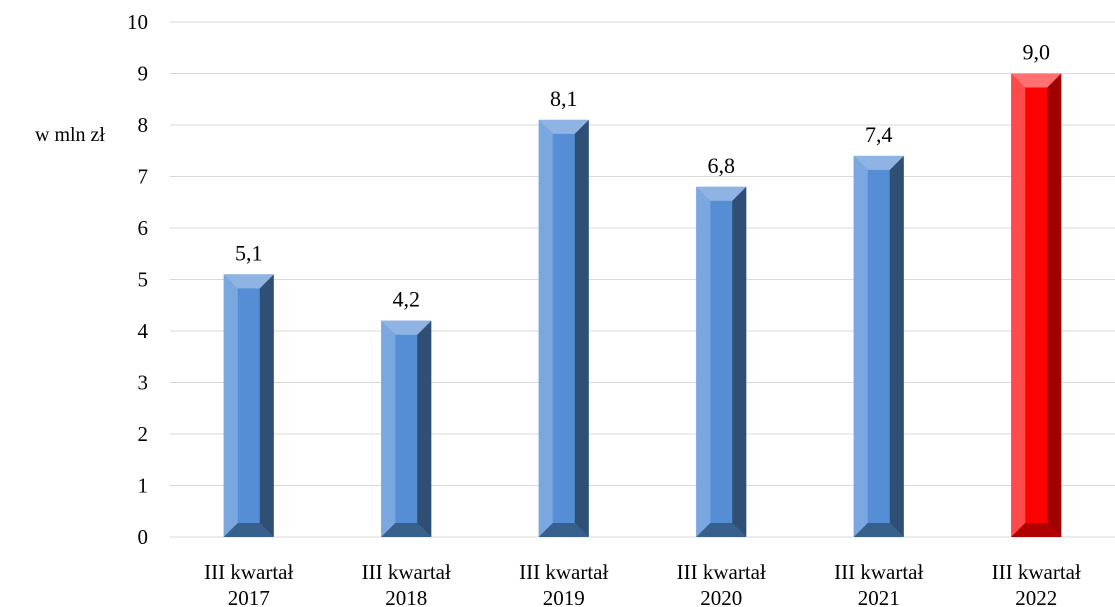 Image resolution: width=1115 pixels, height=607 pixels. Describe the element at coordinates (143, 486) in the screenshot. I see `y-tick-label: 1` at that location.